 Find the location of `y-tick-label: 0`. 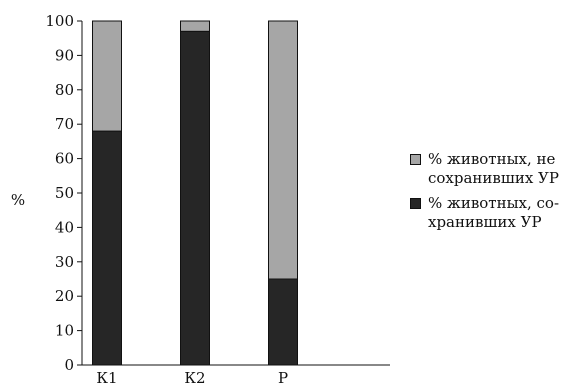

y-tick-label: 0 is located at coordinates (69, 365).